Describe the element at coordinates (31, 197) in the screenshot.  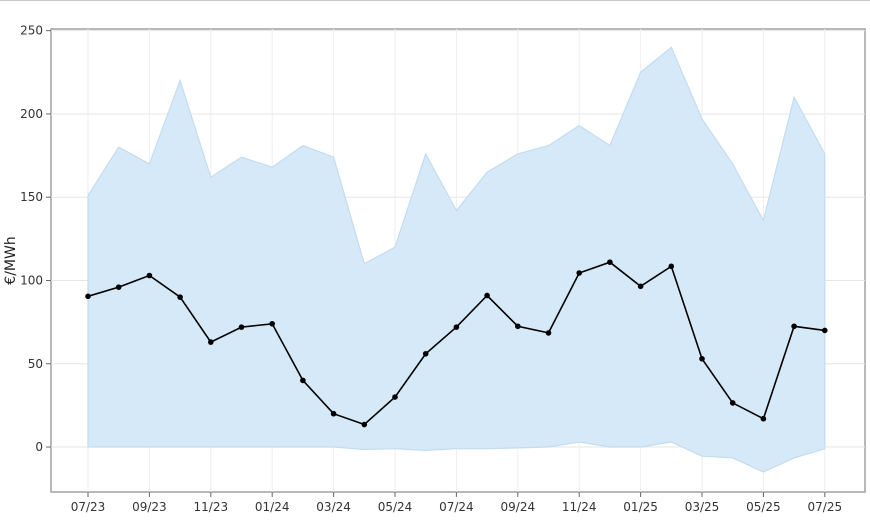
I see `y-tick-label: 150` at that location.